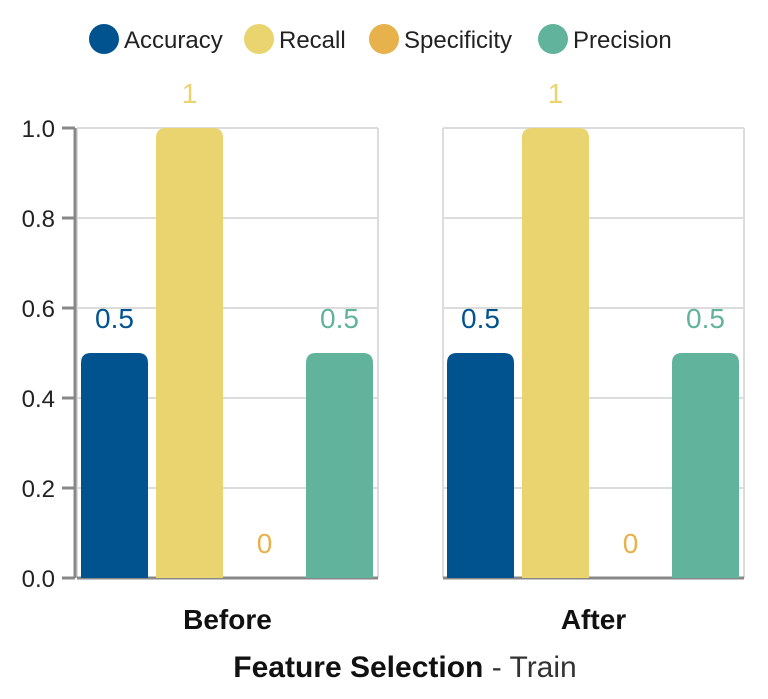 The width and height of the screenshot is (768, 699). Describe the element at coordinates (358, 667) in the screenshot. I see `chart-title-bold: Feature Selection` at that location.